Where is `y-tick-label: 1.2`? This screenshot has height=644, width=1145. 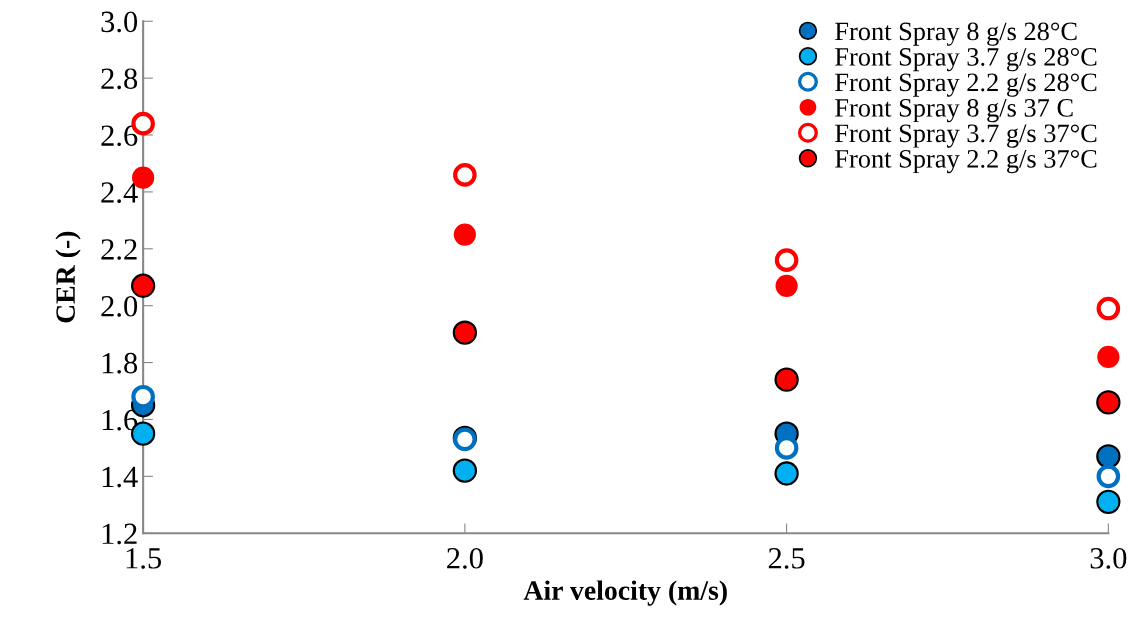
y-tick-label: 1.2 is located at coordinates (119, 534).